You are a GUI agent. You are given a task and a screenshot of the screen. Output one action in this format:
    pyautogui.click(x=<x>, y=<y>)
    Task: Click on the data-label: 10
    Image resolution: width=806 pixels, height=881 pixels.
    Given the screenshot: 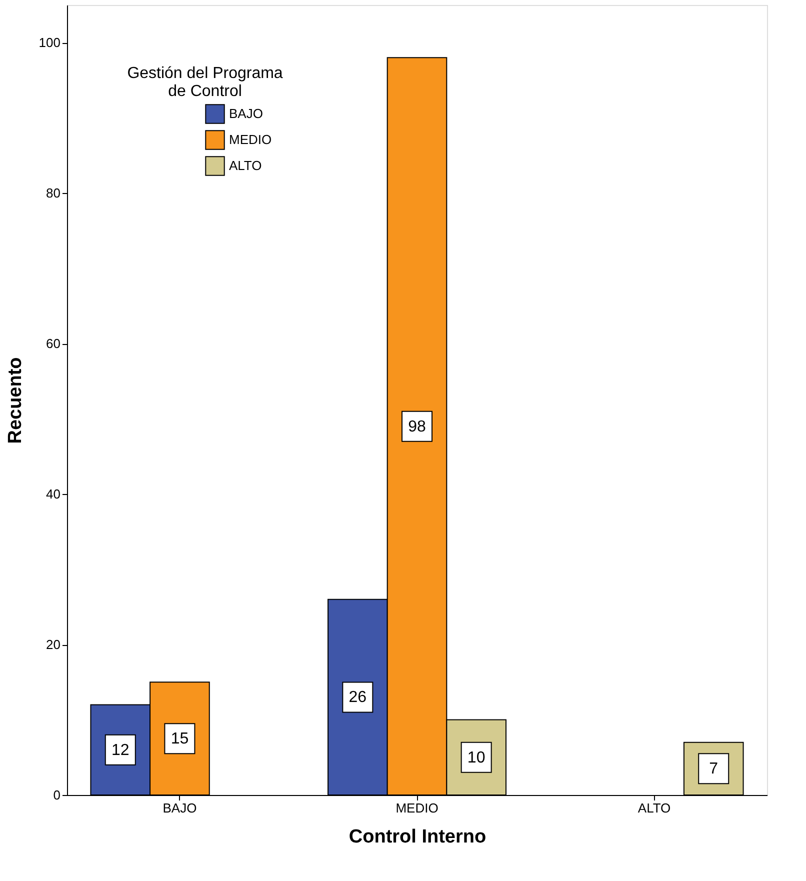 What is the action you would take?
    pyautogui.click(x=476, y=757)
    